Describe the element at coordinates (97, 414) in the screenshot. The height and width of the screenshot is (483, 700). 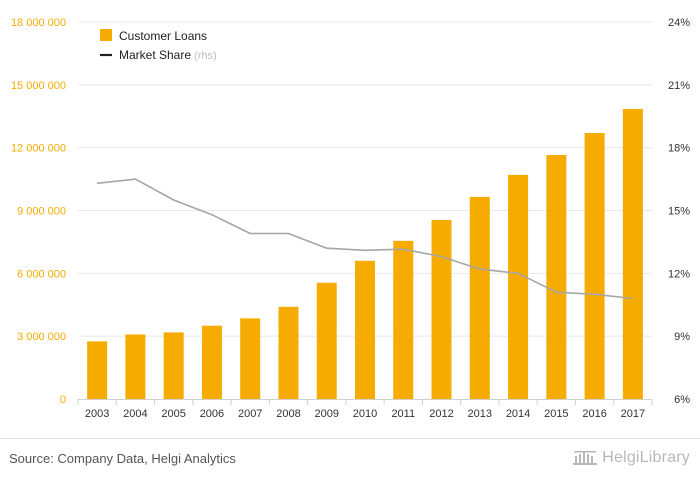
I see `x-tick-label: 2003` at that location.